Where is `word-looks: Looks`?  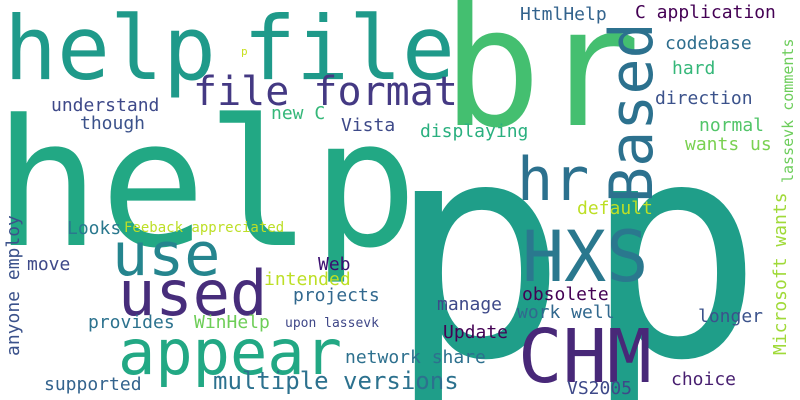
word-looks: Looks is located at coordinates (94, 228).